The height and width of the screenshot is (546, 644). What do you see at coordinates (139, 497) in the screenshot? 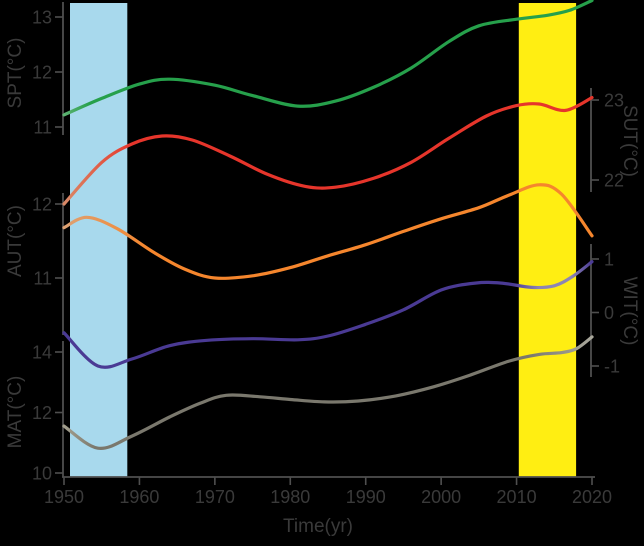
I see `x-tick-label: 1960` at bounding box center [139, 497].